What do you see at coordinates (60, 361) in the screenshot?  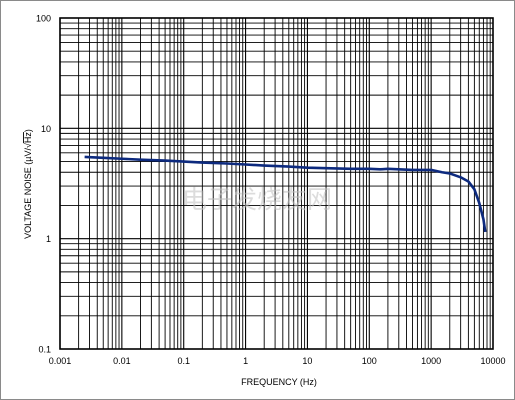 I see `x-tick-label: 0.001` at bounding box center [60, 361].